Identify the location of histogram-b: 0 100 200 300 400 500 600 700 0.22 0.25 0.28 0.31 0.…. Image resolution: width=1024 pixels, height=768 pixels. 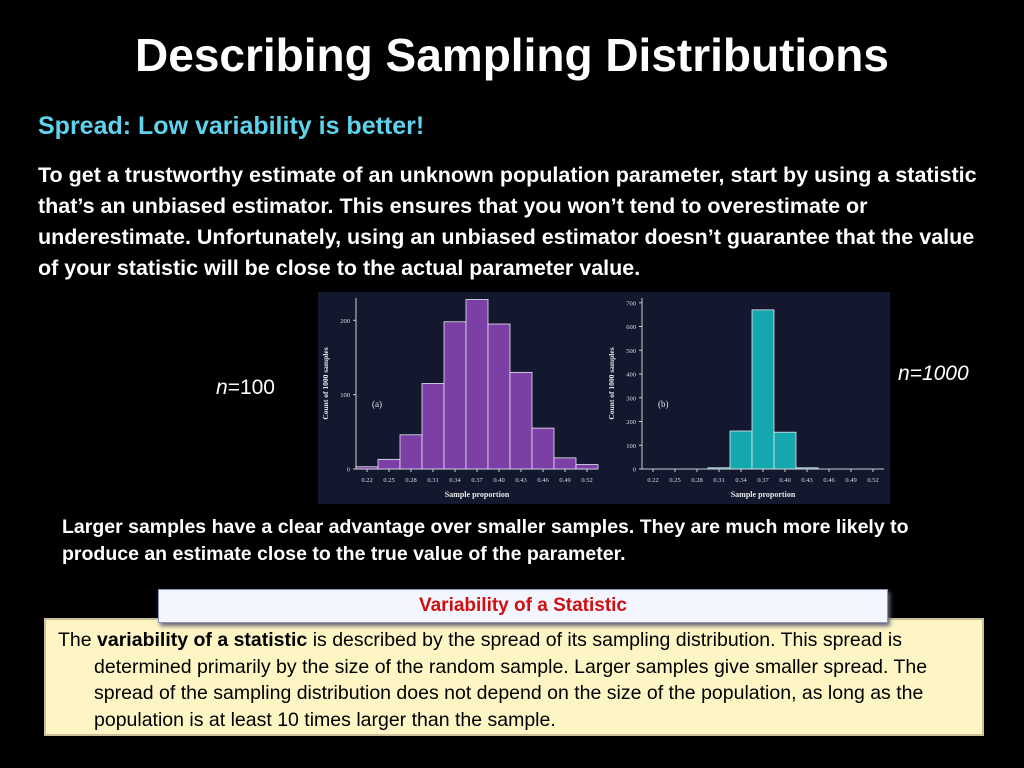
(745, 398).